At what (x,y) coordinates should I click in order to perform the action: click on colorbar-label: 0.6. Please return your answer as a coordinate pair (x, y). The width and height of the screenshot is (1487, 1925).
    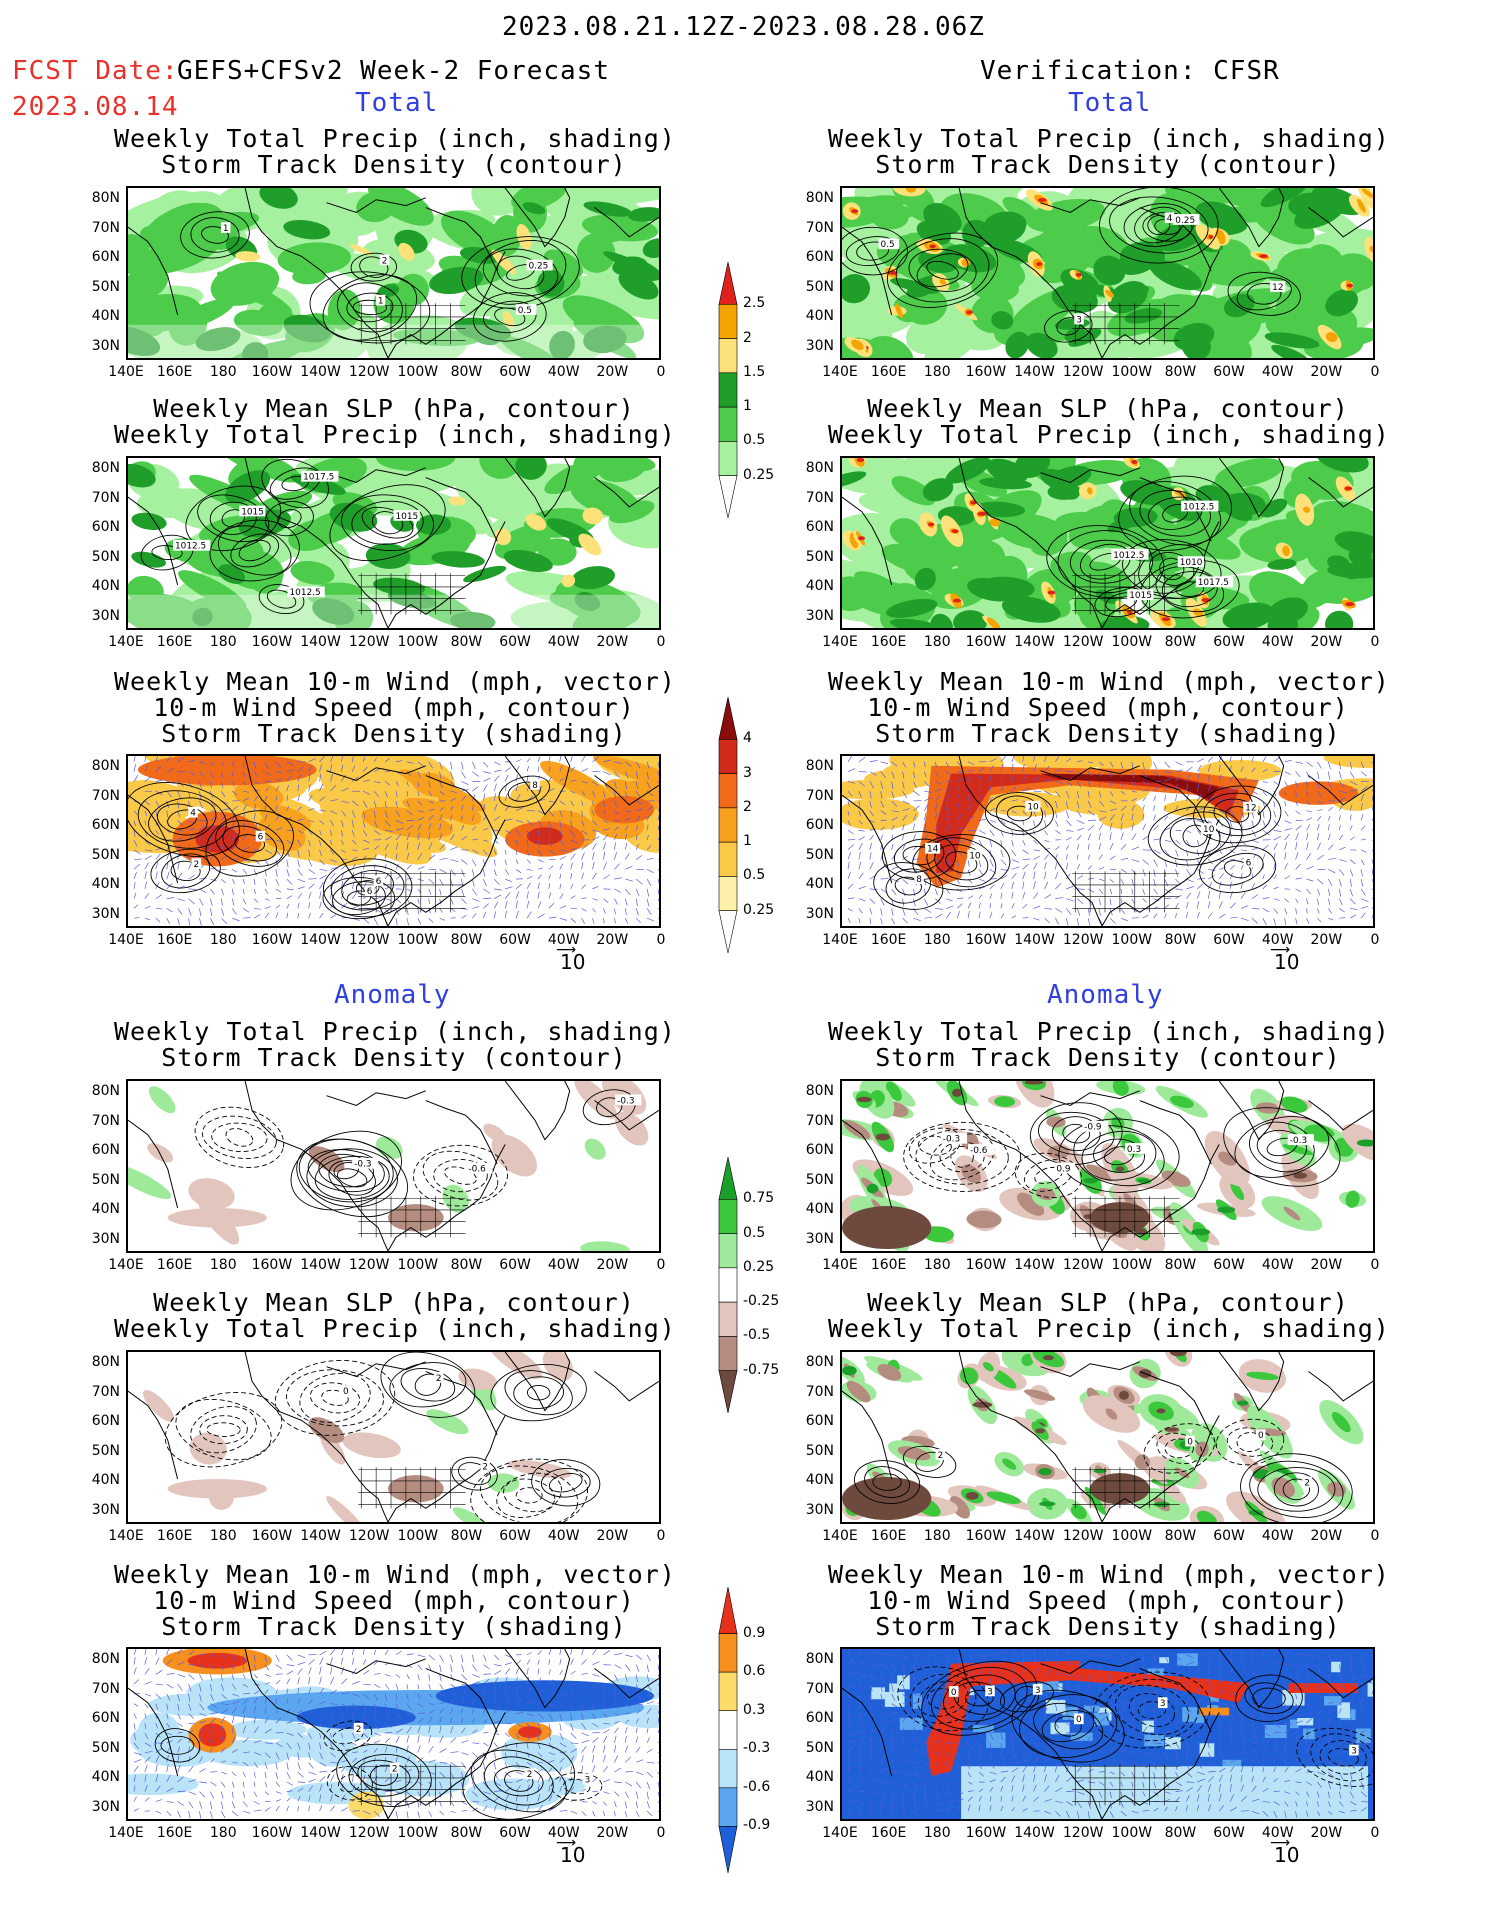
    Looking at the image, I should click on (754, 1671).